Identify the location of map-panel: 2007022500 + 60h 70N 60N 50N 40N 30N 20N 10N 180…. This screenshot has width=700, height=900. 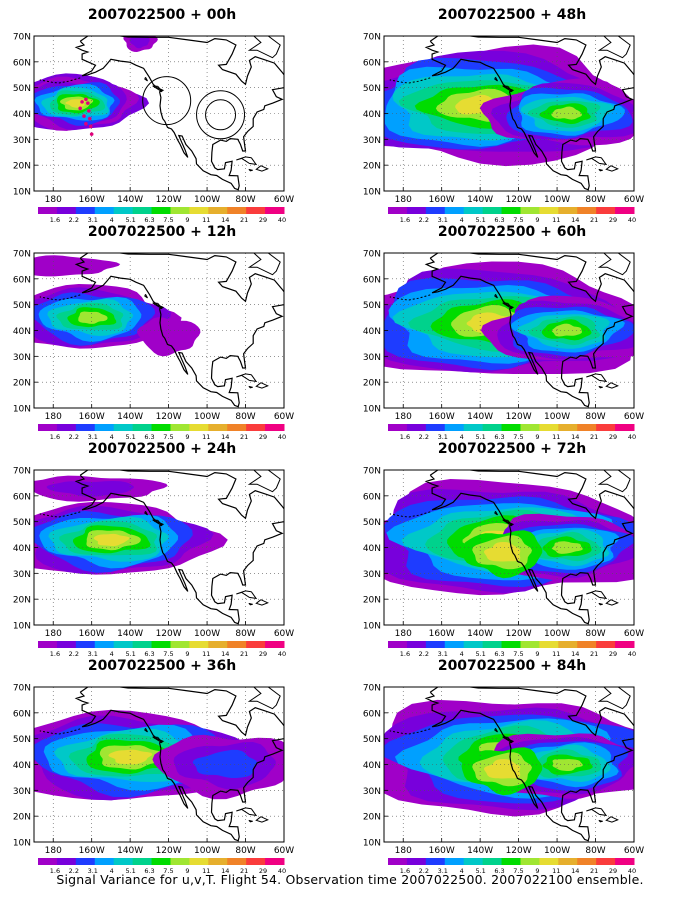
(512, 332).